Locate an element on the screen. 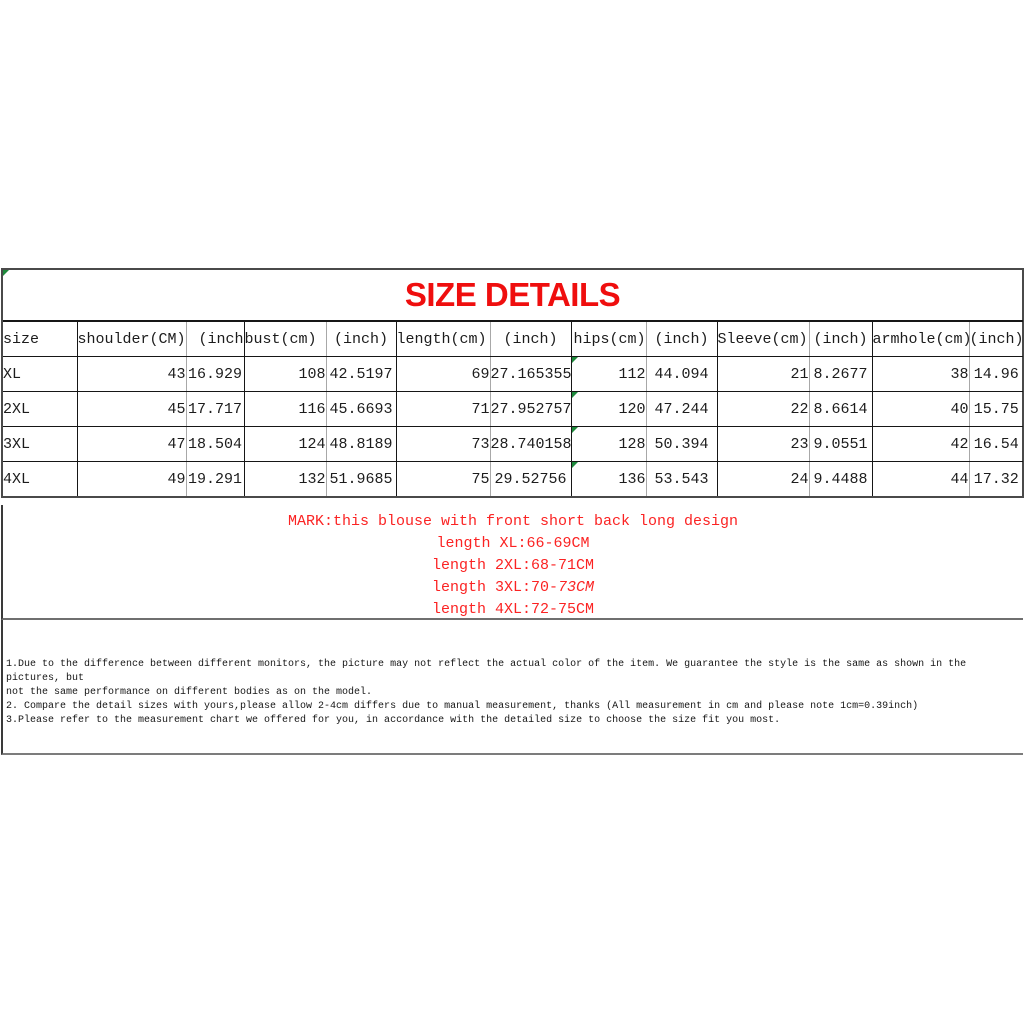 This screenshot has height=1024, width=1024. column-header-armhole-inch: (inch) is located at coordinates (996, 338).